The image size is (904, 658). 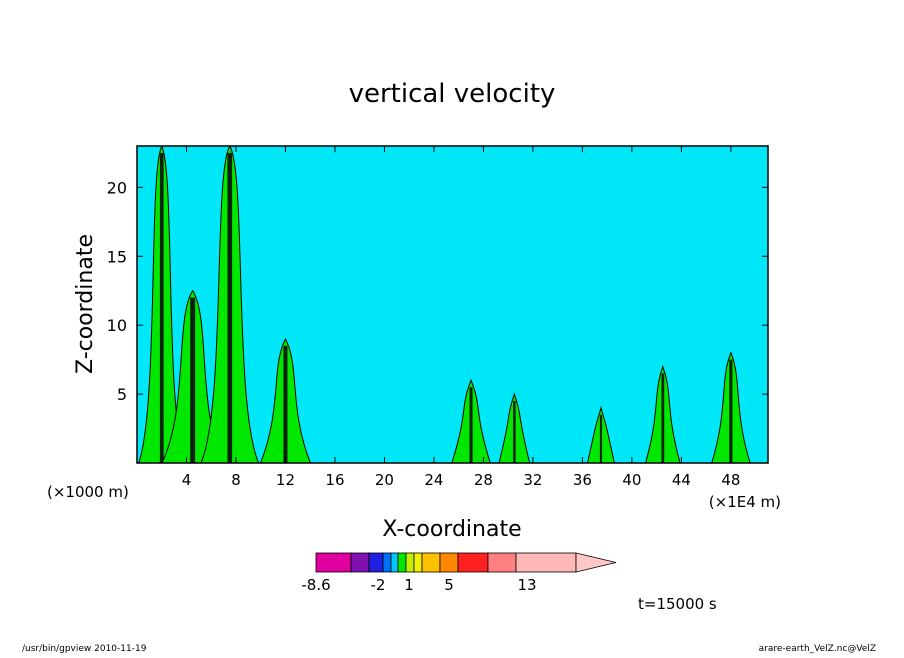 What do you see at coordinates (315, 585) in the screenshot?
I see `colorbar-label: -8.6` at bounding box center [315, 585].